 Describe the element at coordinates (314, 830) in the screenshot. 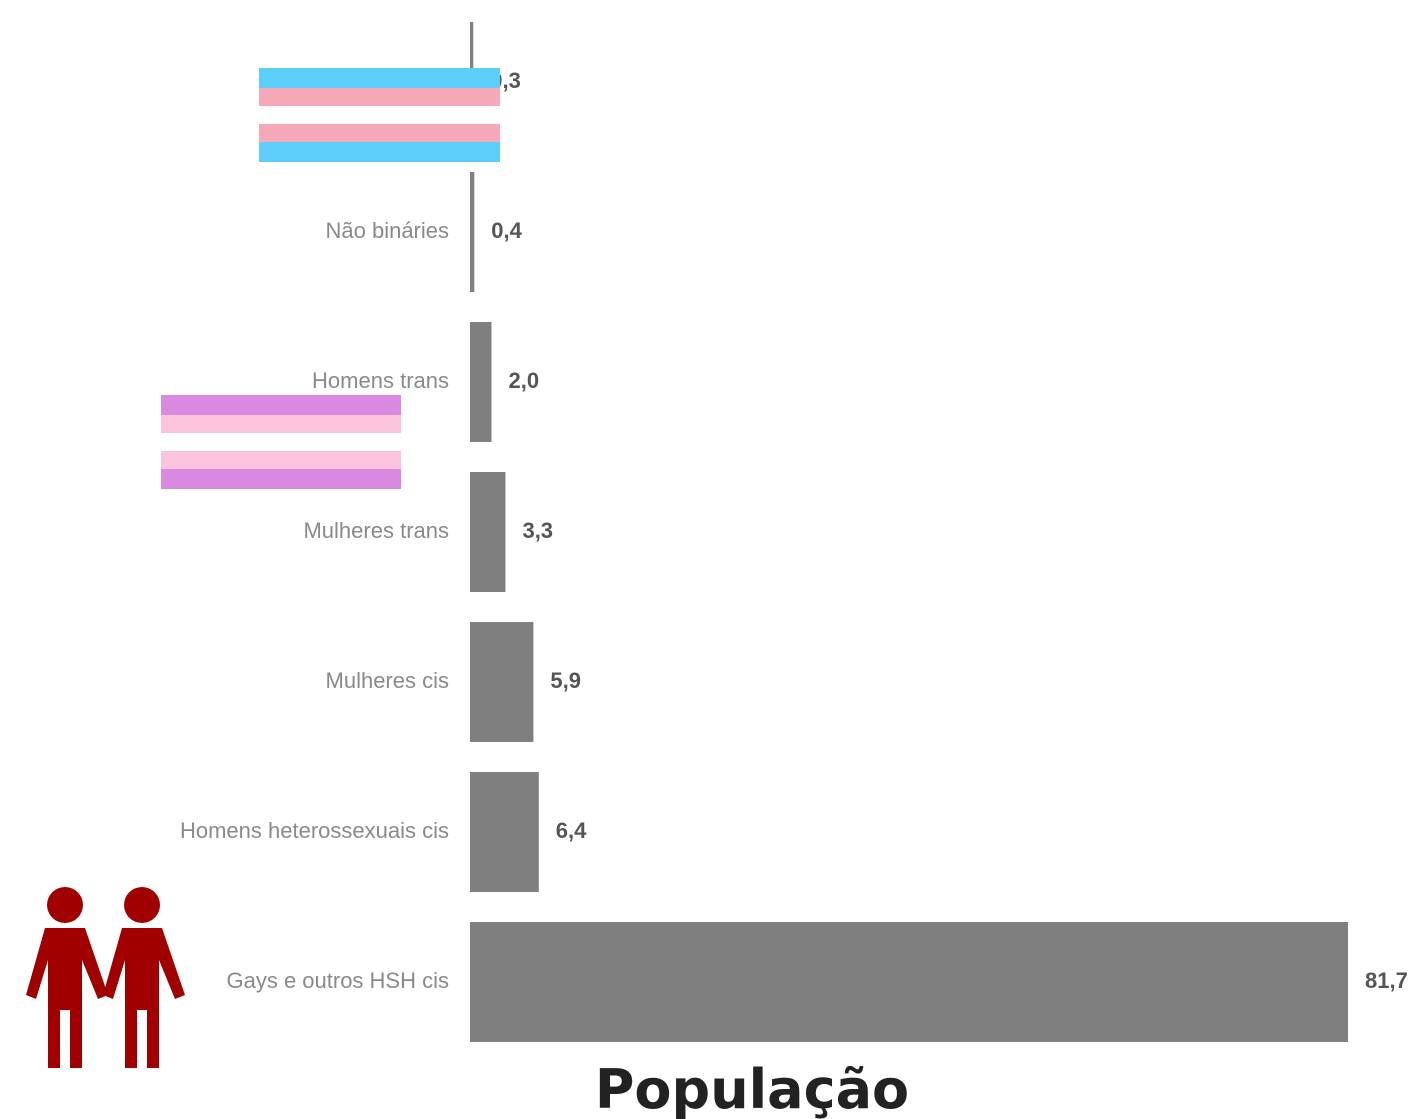

I see `category-label: Homens heterossexuais cis` at that location.